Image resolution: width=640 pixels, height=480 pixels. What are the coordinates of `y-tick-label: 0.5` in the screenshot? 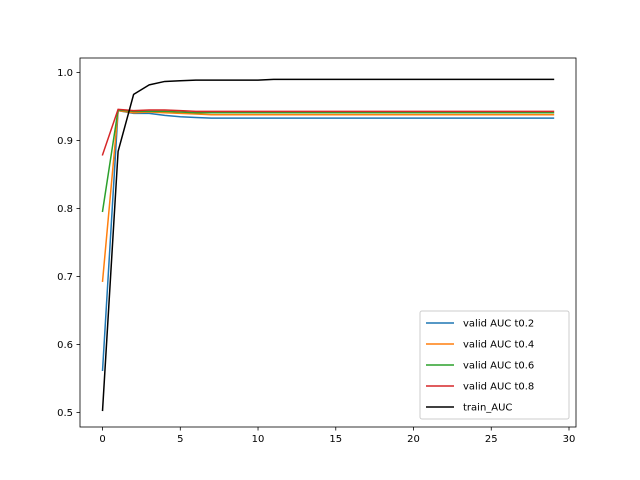 It's located at (65, 413).